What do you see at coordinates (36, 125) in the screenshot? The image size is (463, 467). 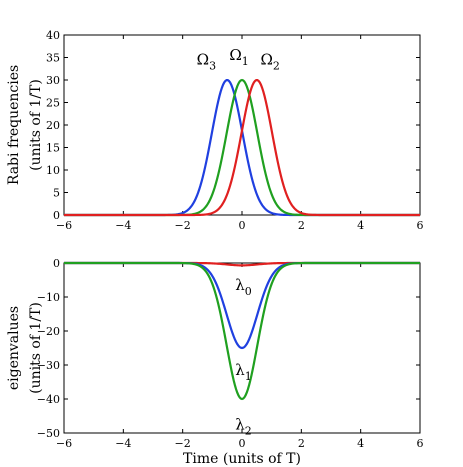 I see `top-ylabel-line: (units of 1/T)` at bounding box center [36, 125].